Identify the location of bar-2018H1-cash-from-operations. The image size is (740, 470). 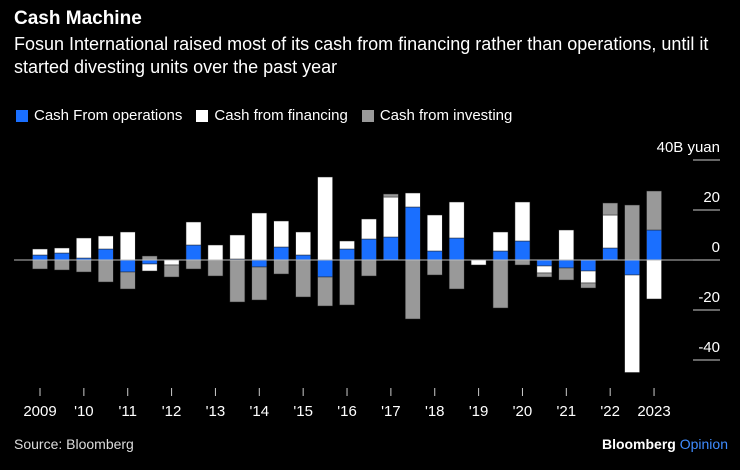
(434, 255).